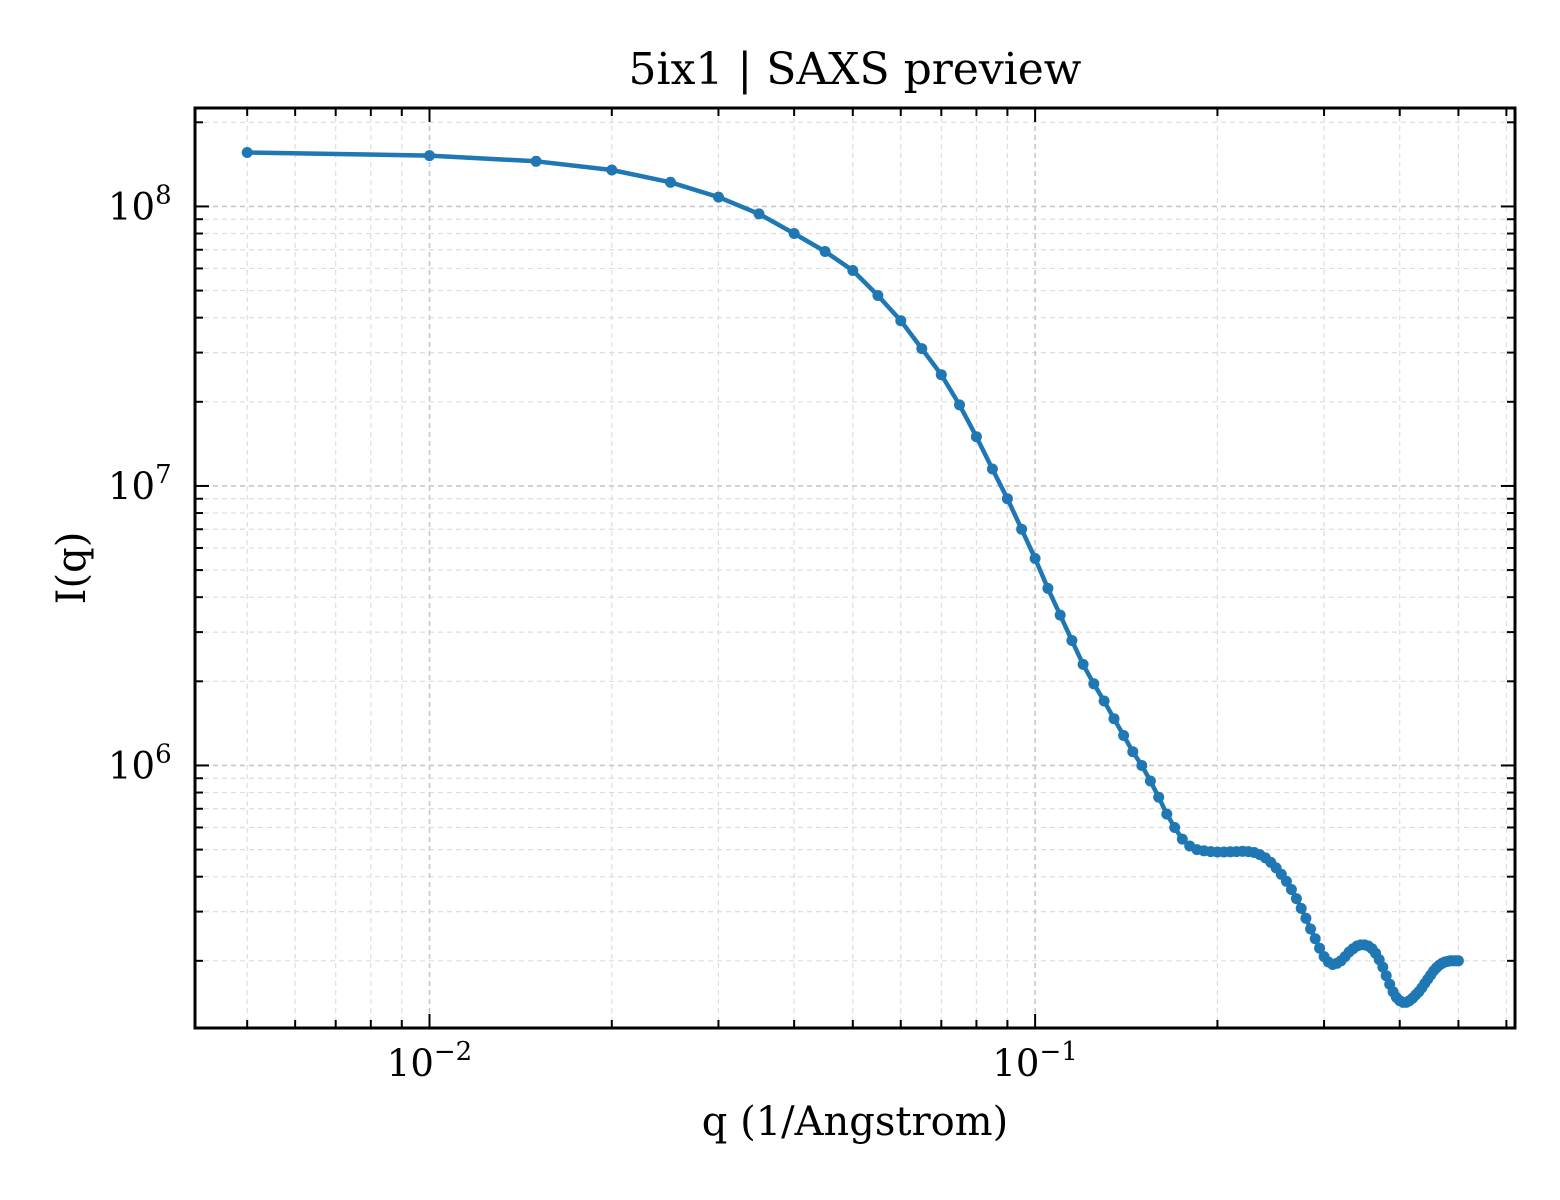 The image size is (1560, 1200). I want to click on chart-title: 5ix1 | SAXS preview, so click(855, 69).